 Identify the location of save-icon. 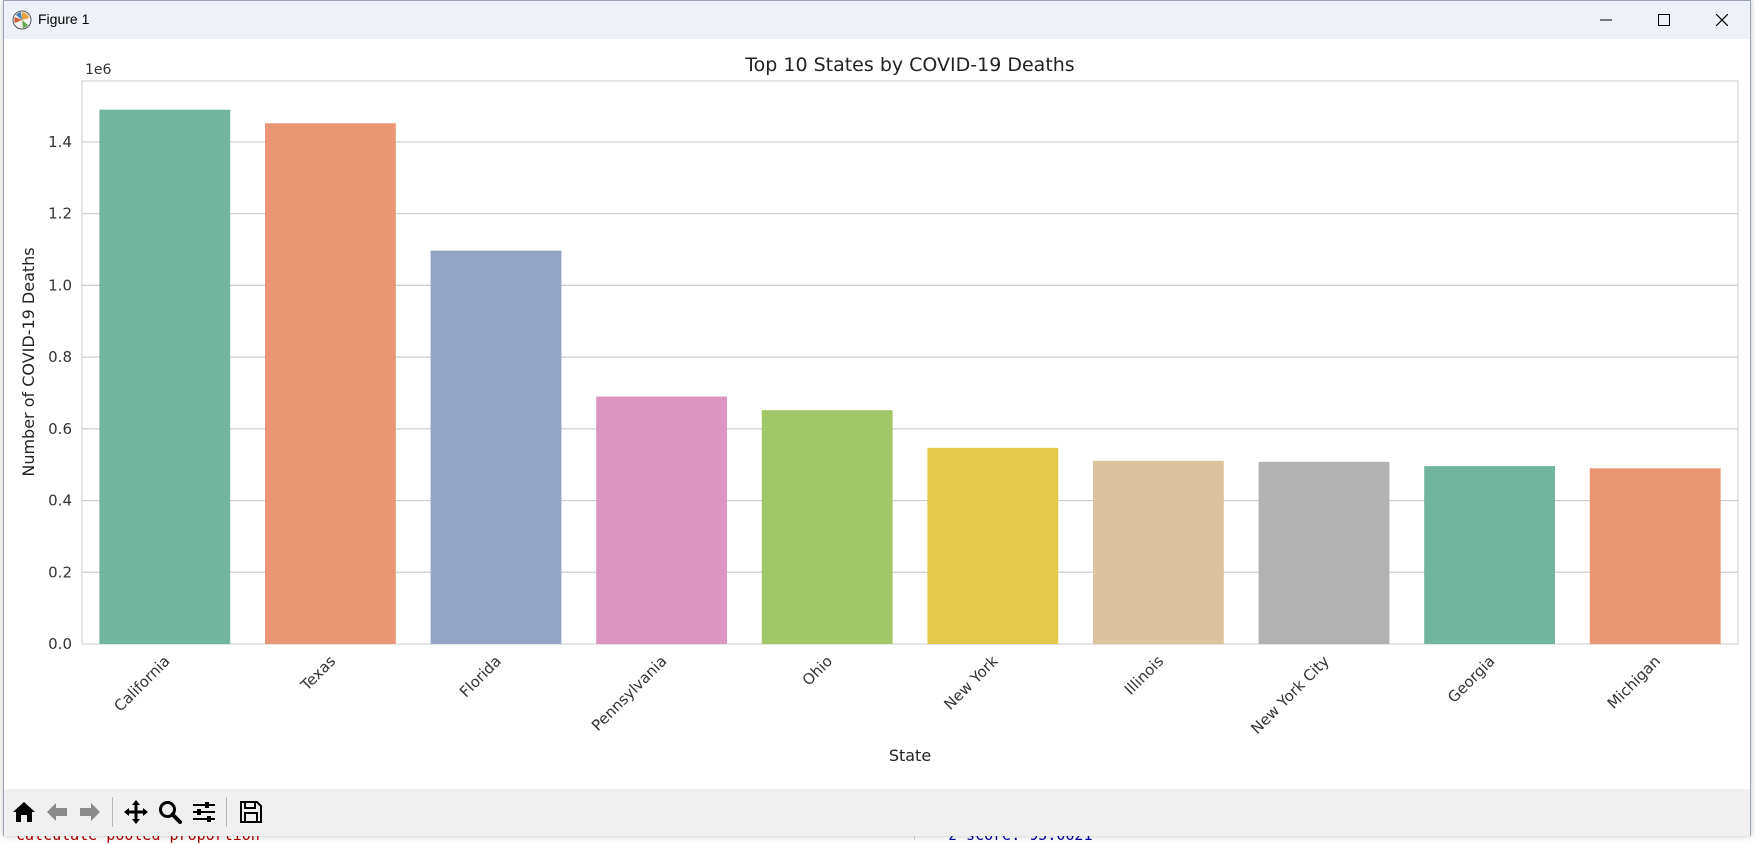
(251, 812).